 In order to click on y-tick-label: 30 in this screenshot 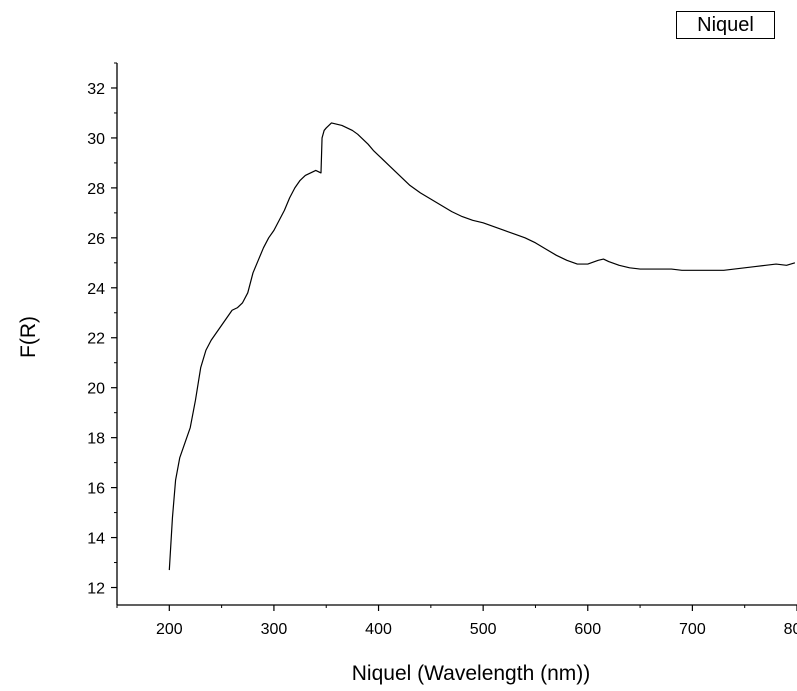, I will do `click(96, 139)`.